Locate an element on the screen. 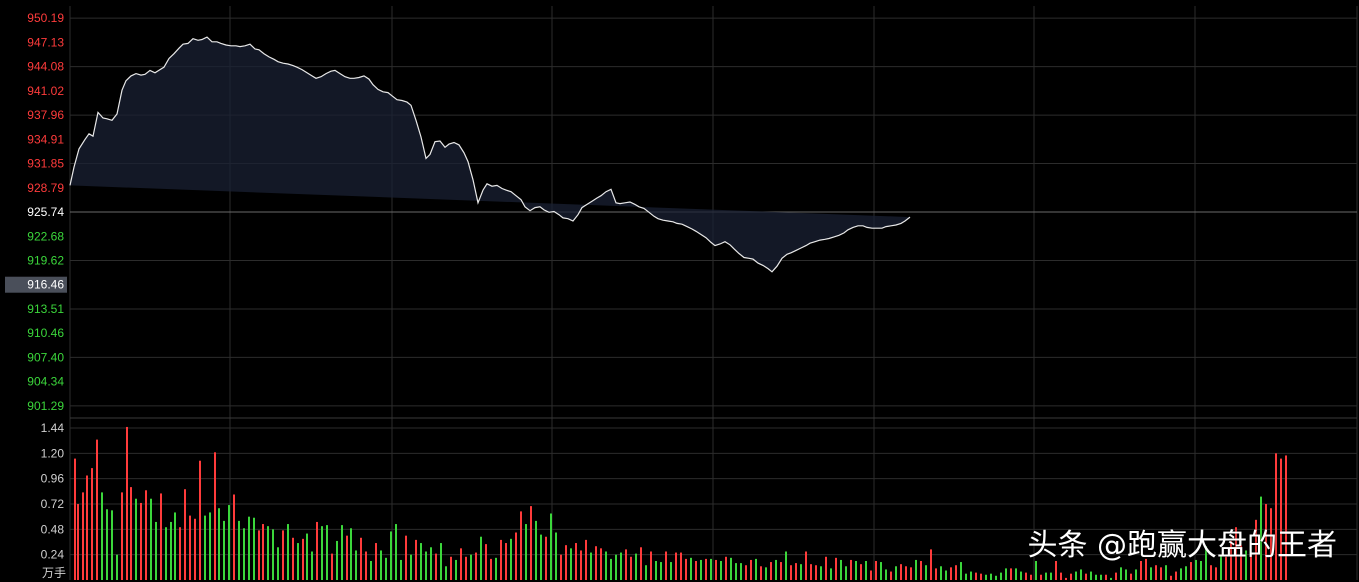 Image resolution: width=1359 pixels, height=582 pixels. price-tick-label: 947.13 is located at coordinates (45, 42).